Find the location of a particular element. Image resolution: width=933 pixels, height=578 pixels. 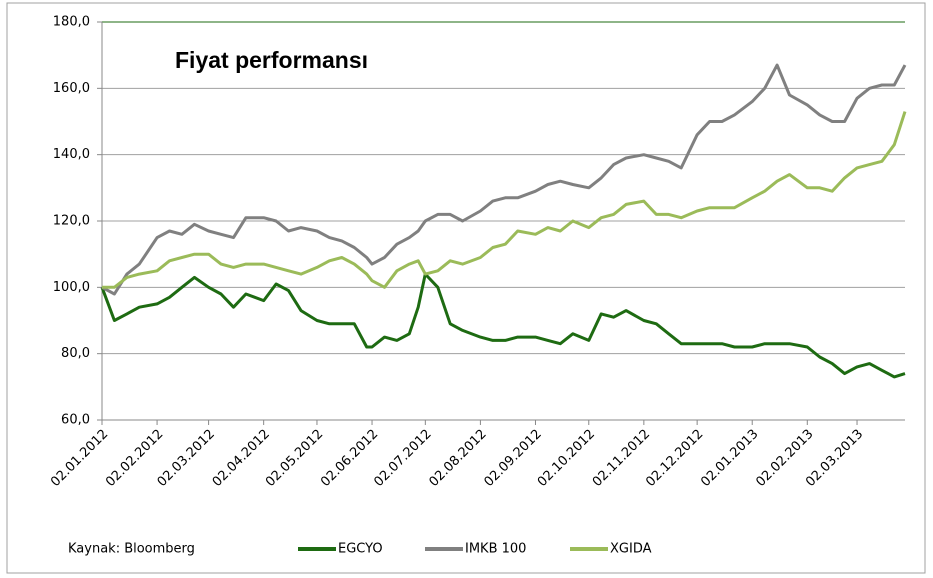

y-tick-label: 140,0 is located at coordinates (71, 154).